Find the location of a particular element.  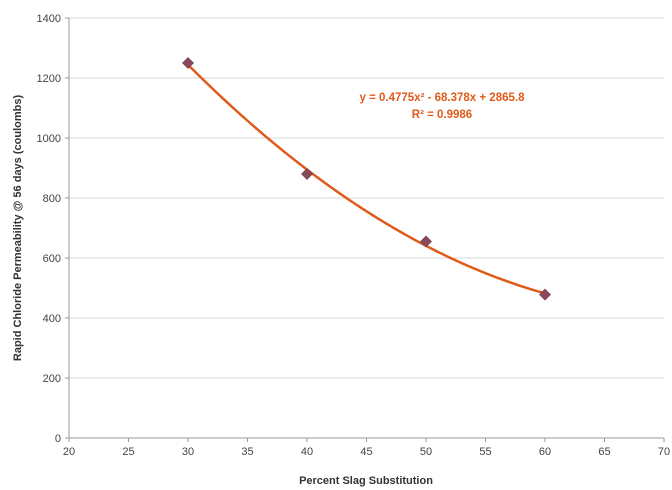

x-tick-label: 35 is located at coordinates (247, 452).